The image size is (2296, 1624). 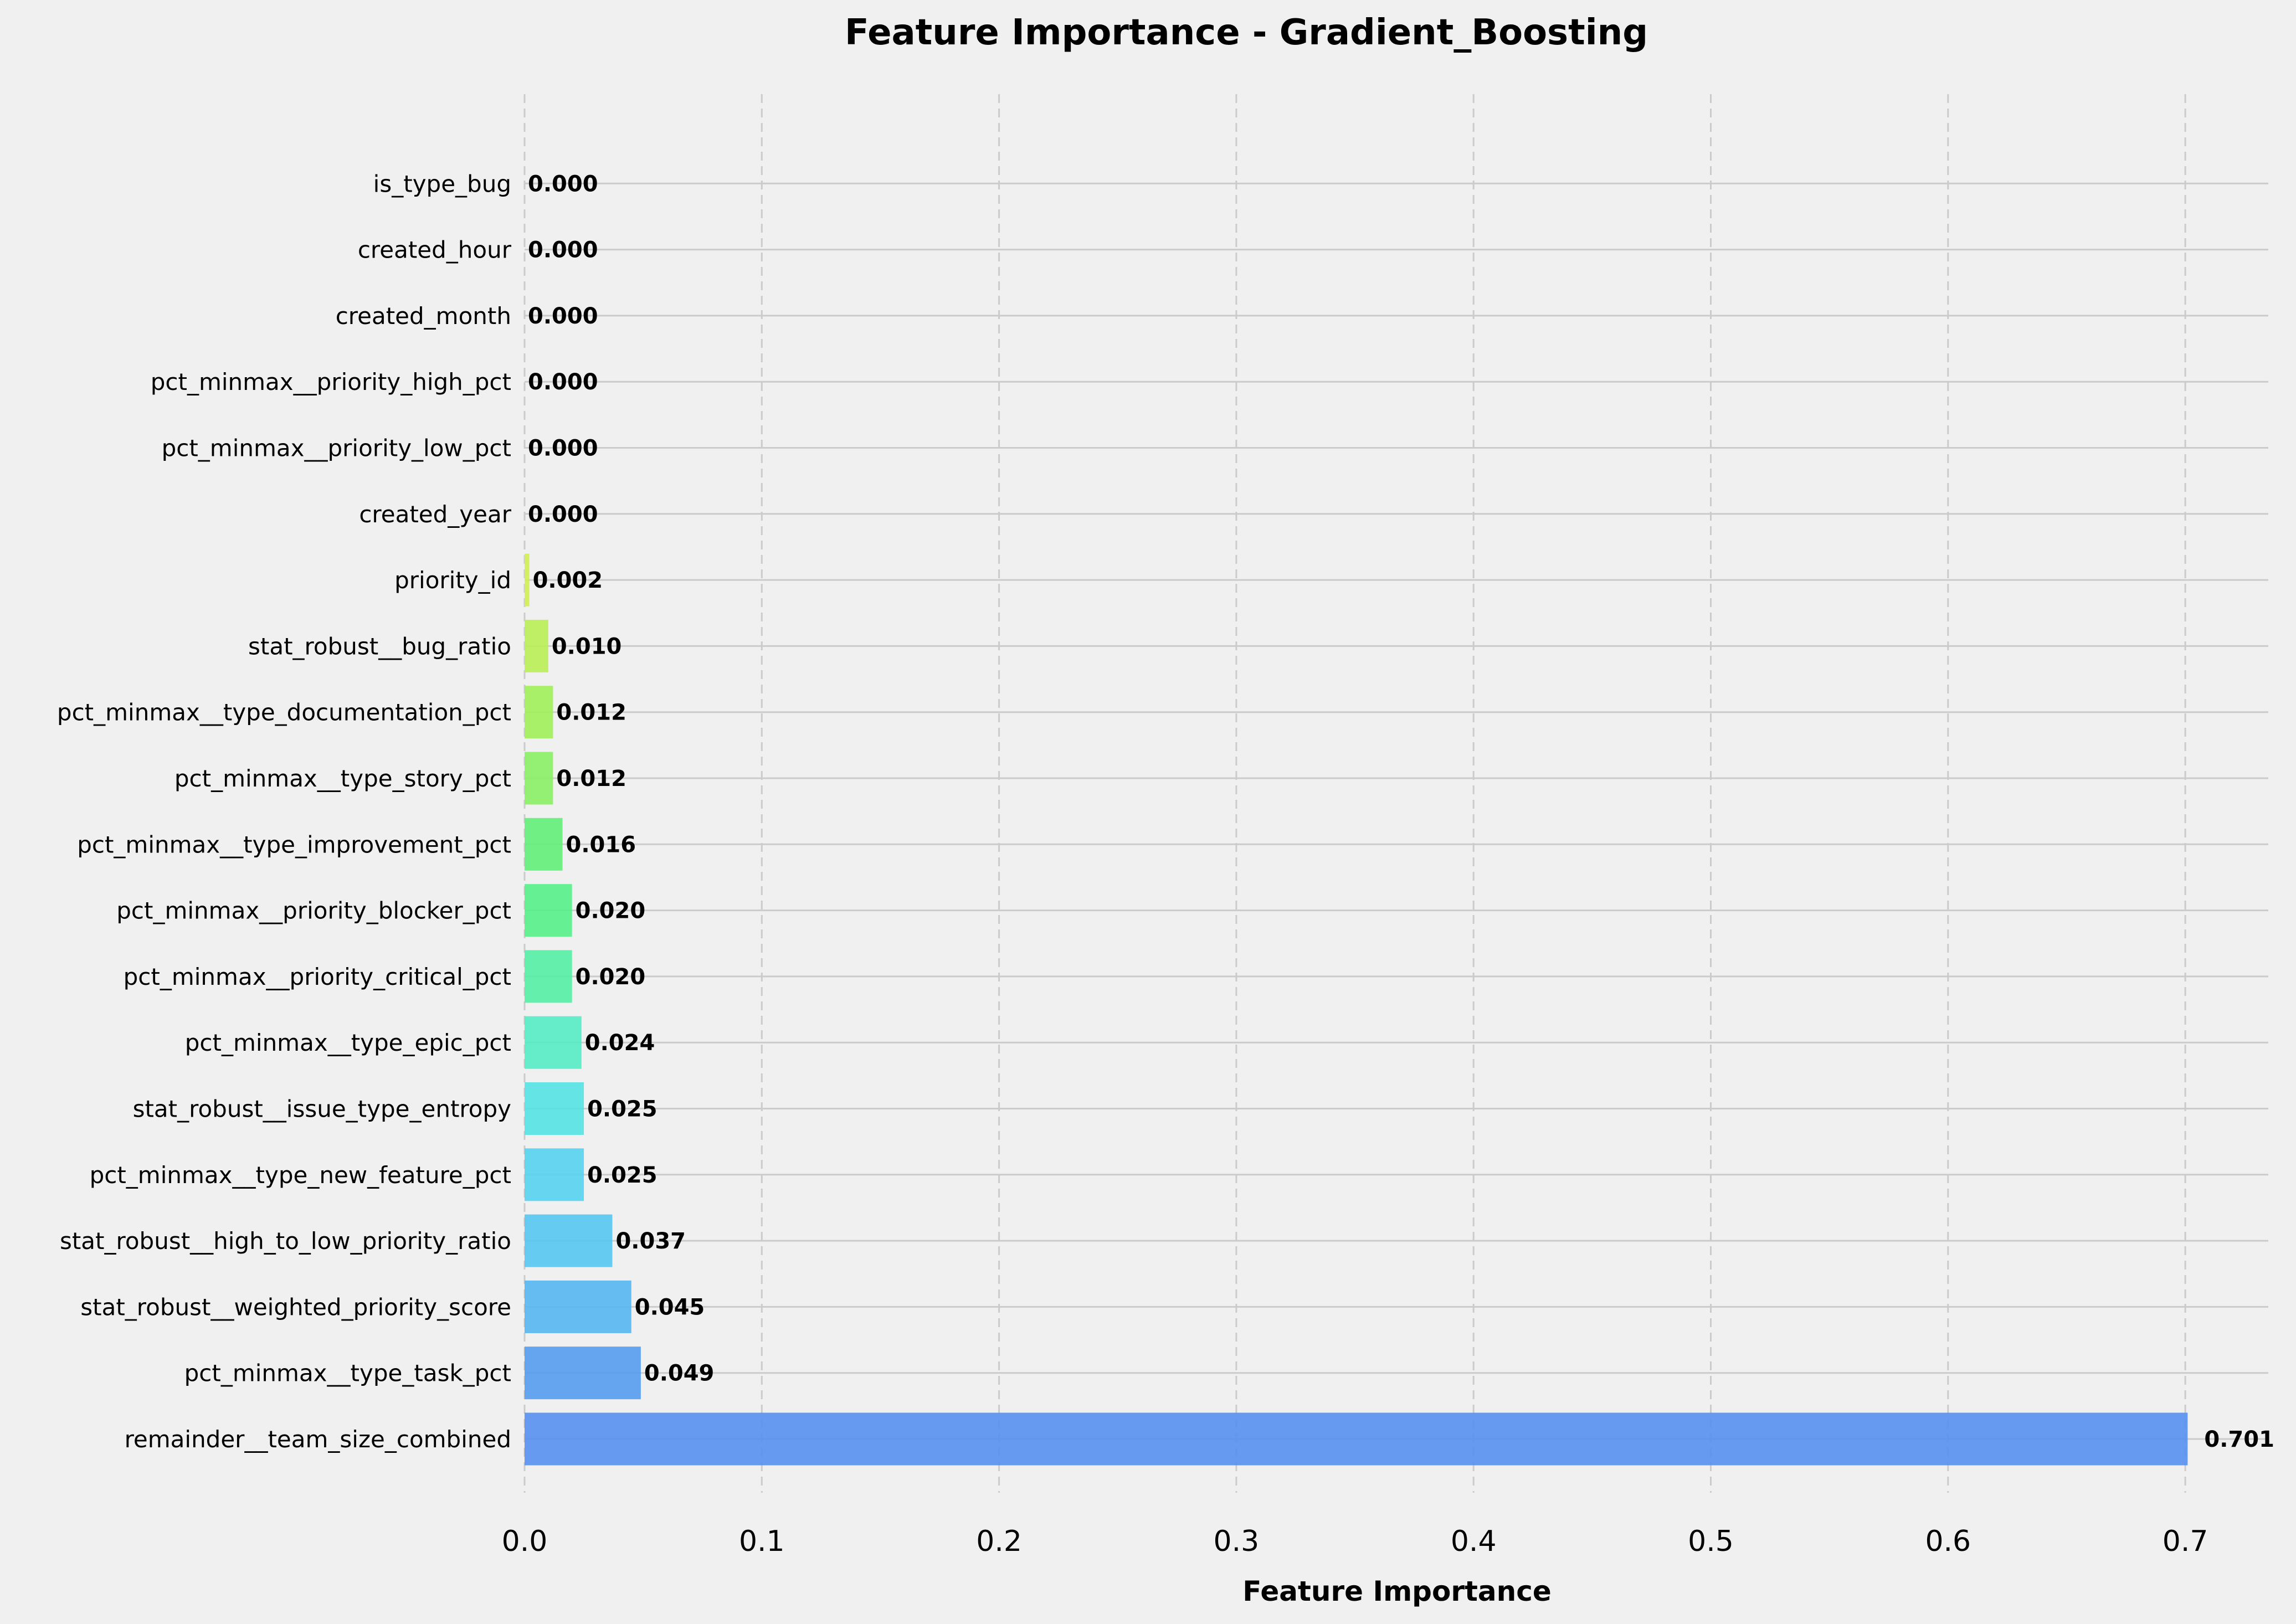 What do you see at coordinates (331, 381) in the screenshot?
I see `y-tick-label: pct_minmax__priority_high_pct` at bounding box center [331, 381].